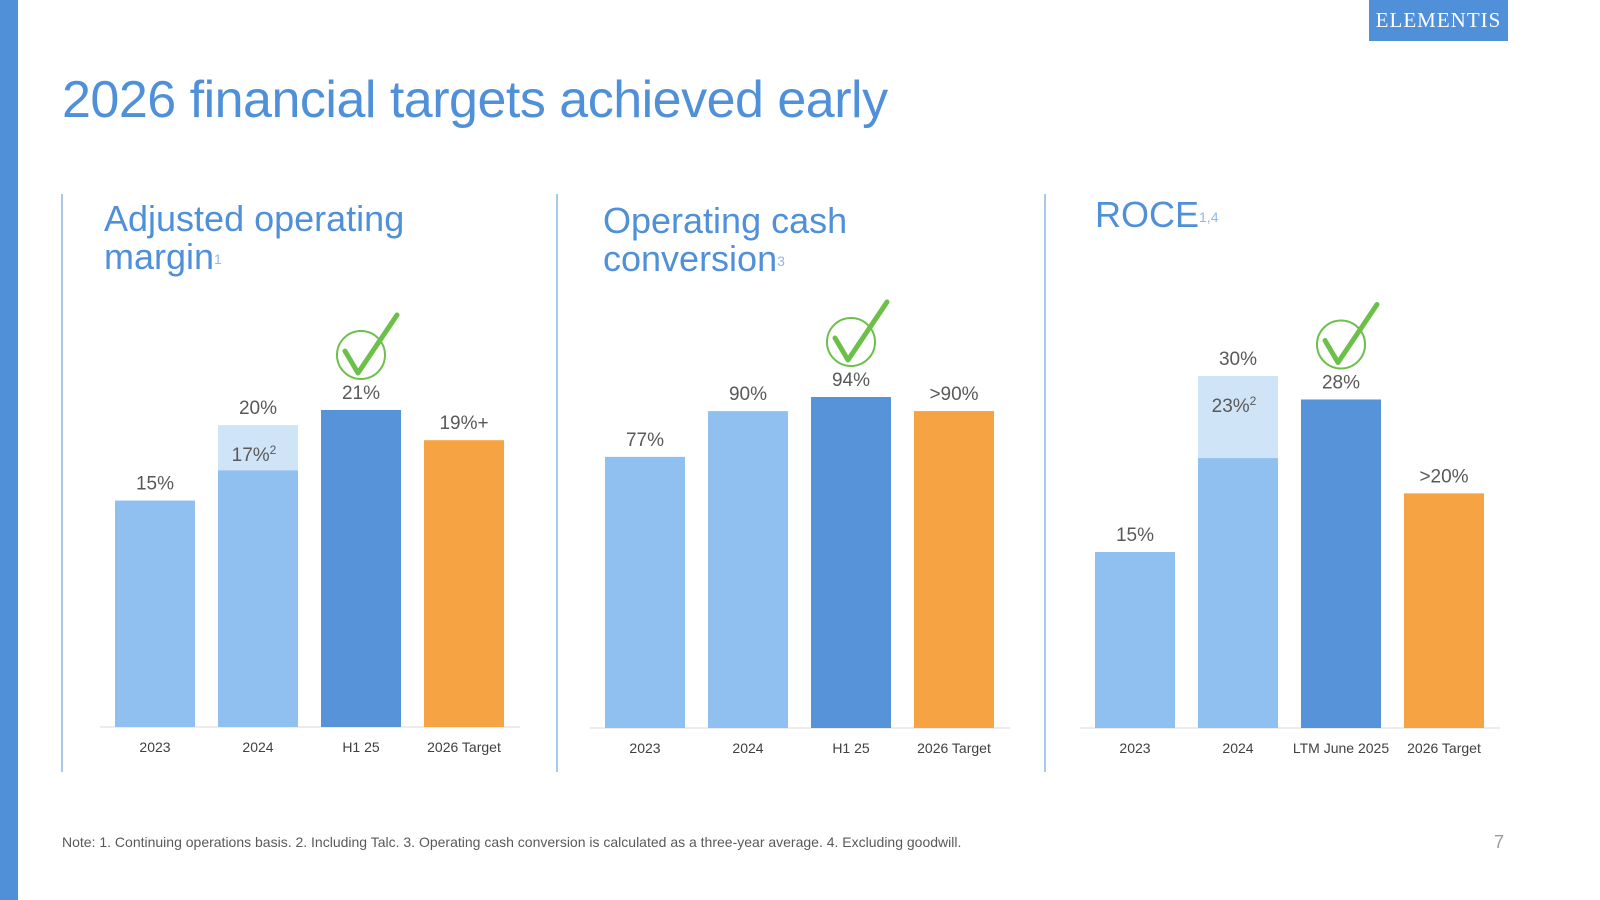 This screenshot has height=900, width=1600. I want to click on value-label: 90%, so click(748, 394).